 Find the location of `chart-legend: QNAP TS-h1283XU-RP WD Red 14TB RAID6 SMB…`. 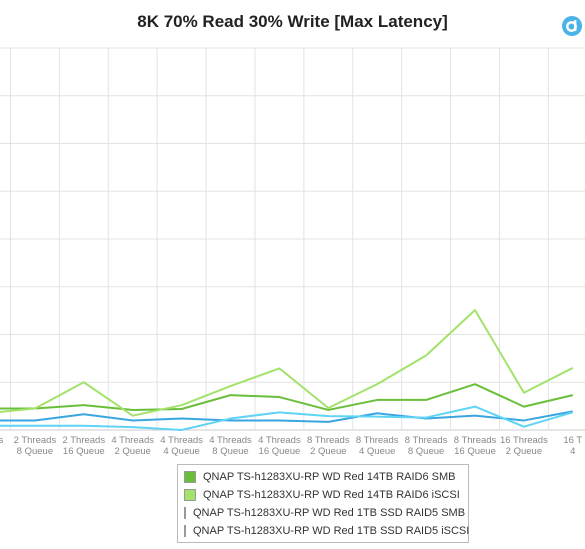

chart-legend: QNAP TS-h1283XU-RP WD Red 14TB RAID6 SMB… is located at coordinates (323, 503).